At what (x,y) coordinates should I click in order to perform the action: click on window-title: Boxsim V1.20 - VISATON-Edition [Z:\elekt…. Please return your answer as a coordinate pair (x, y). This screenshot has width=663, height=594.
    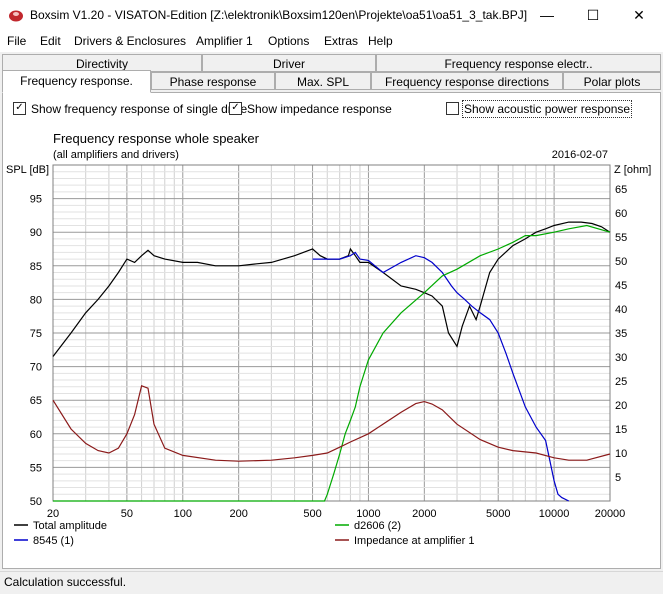
    Looking at the image, I should click on (279, 15).